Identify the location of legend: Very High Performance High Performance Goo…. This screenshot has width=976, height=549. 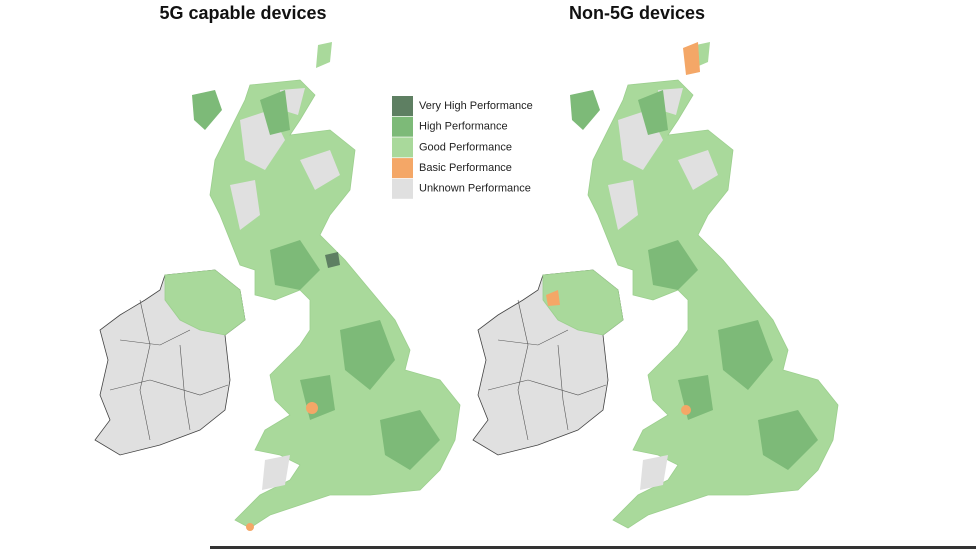
(462, 147).